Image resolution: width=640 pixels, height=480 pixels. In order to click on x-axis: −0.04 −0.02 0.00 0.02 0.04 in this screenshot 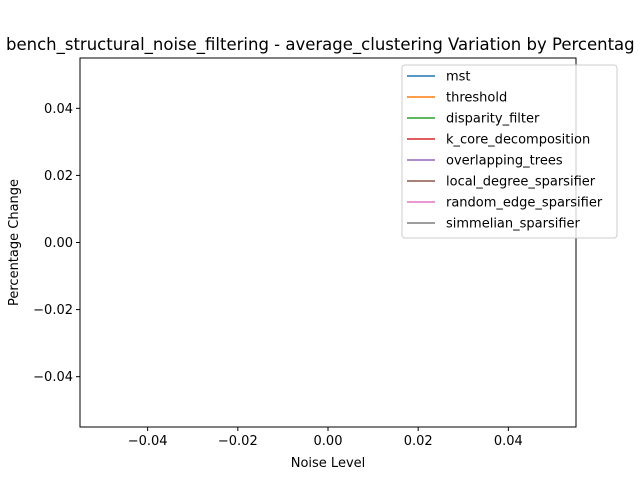, I will do `click(325, 438)`.